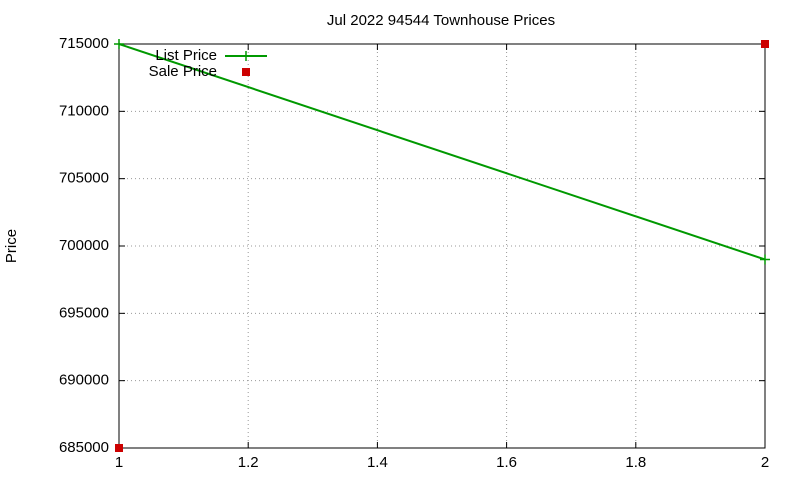  I want to click on x-tick-label: 1, so click(119, 462).